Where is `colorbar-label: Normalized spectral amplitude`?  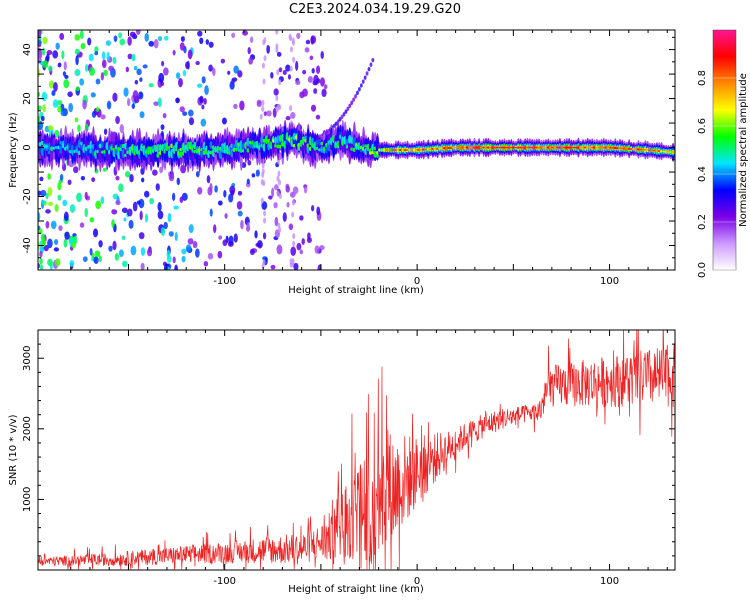
colorbar-label: Normalized spectral amplitude is located at coordinates (743, 150).